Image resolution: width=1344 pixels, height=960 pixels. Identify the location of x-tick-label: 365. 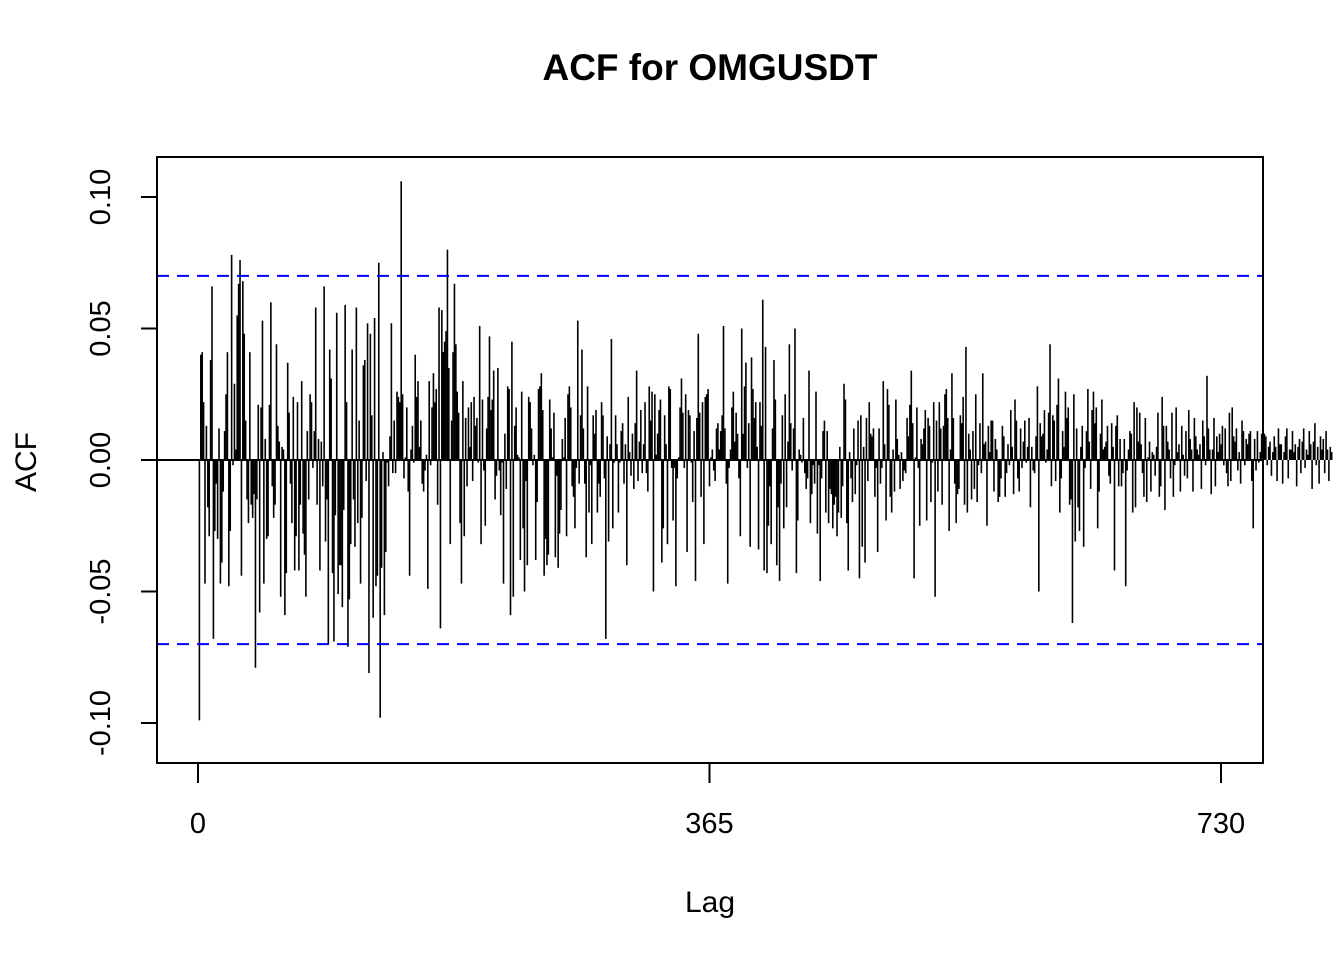
(709, 824).